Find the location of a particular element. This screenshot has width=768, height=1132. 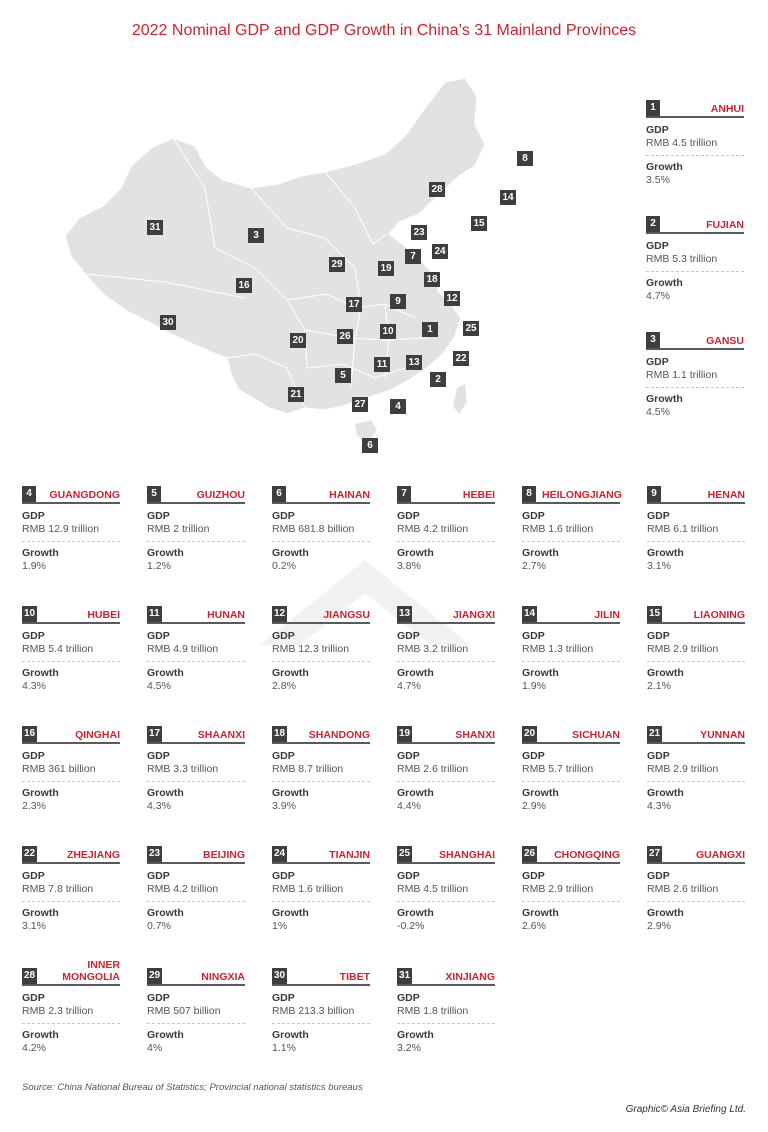

card-number: 4 is located at coordinates (29, 494).